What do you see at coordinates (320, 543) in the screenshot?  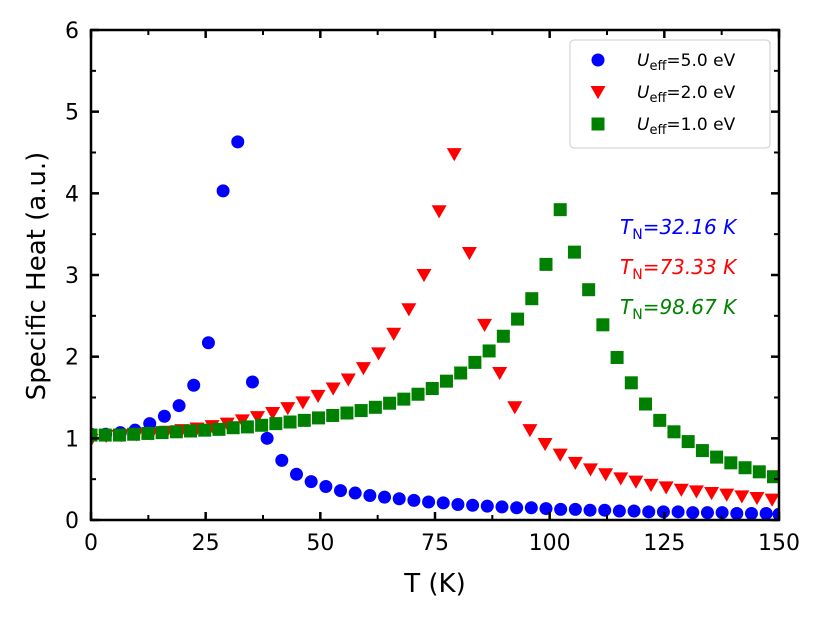 I see `x-tick-label: 50` at bounding box center [320, 543].